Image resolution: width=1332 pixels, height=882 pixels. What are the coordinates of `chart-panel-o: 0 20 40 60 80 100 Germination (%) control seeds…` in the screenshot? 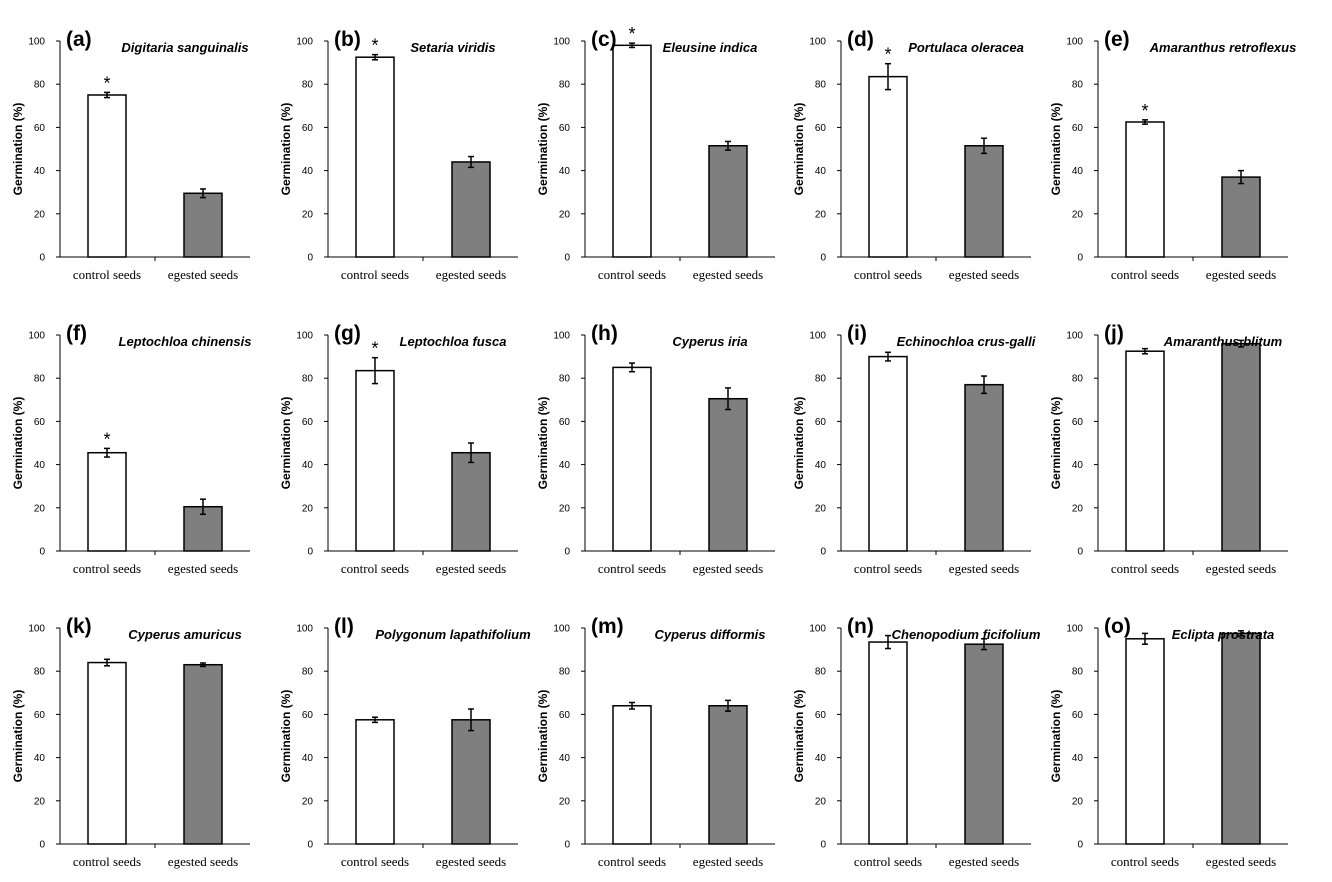 It's located at (1168, 742).